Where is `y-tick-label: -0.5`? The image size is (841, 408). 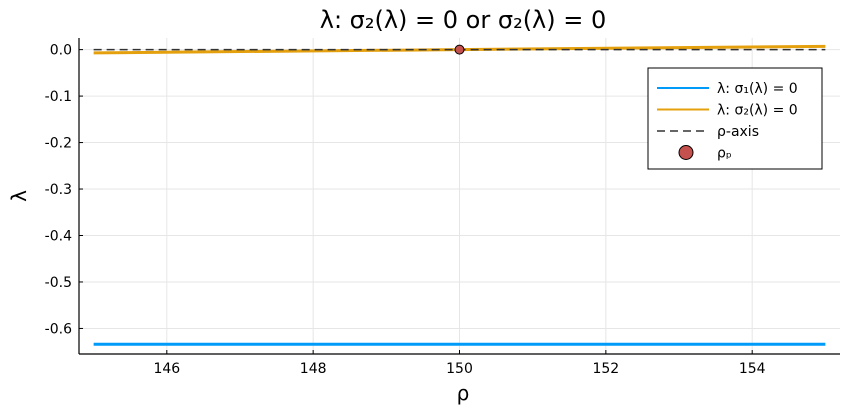
y-tick-label: -0.5 is located at coordinates (58, 283).